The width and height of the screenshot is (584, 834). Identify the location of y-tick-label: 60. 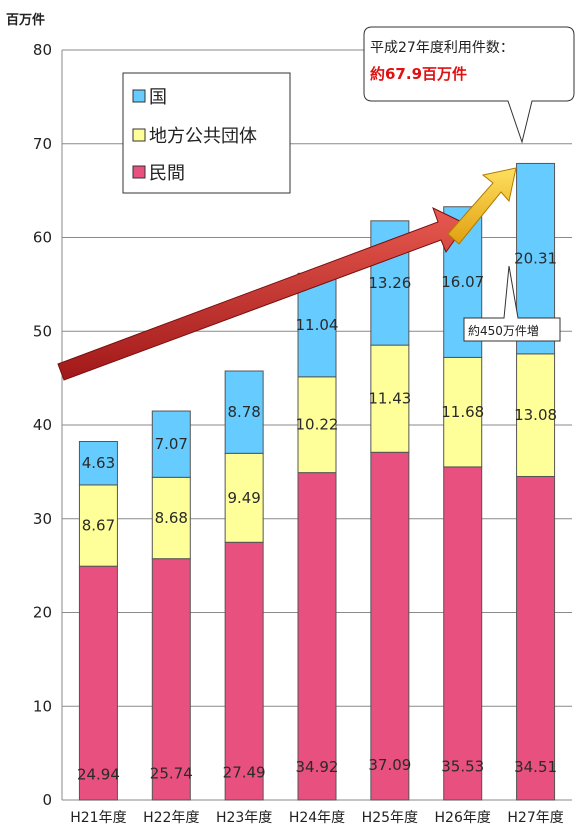
(42, 238).